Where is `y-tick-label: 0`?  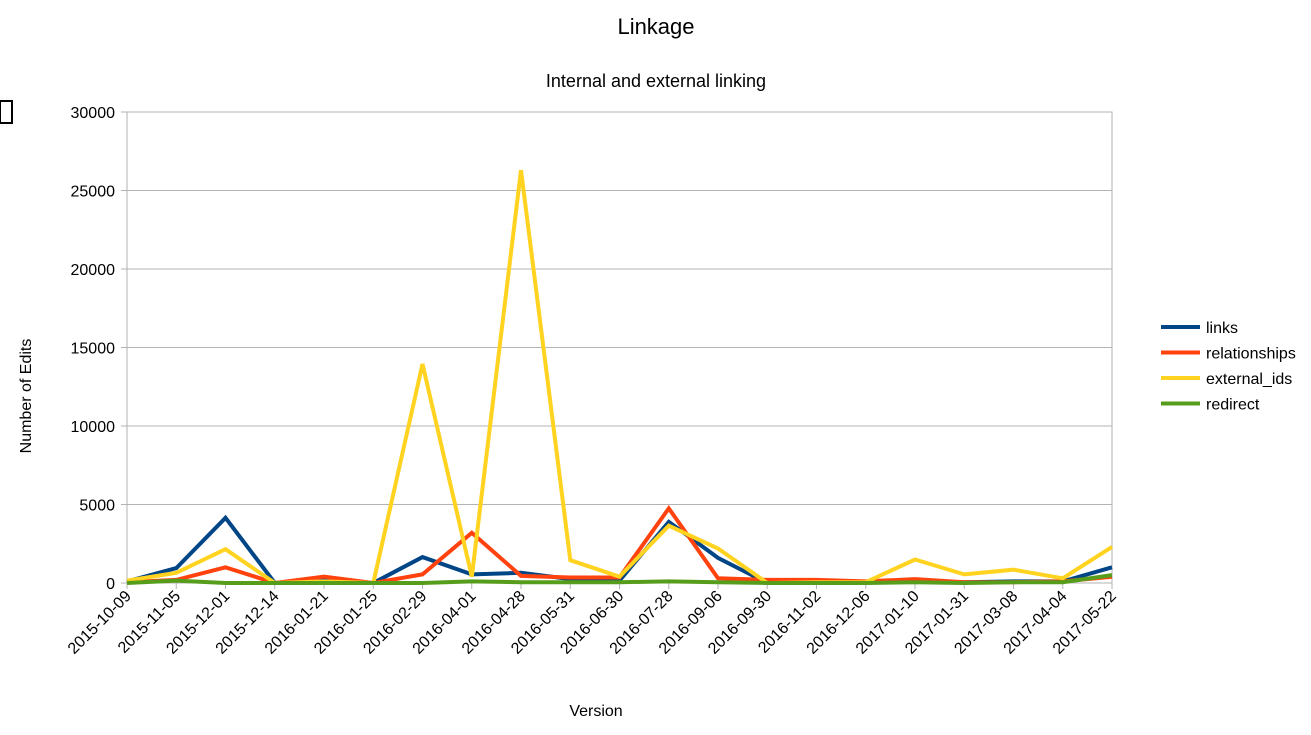
y-tick-label: 0 is located at coordinates (110, 584).